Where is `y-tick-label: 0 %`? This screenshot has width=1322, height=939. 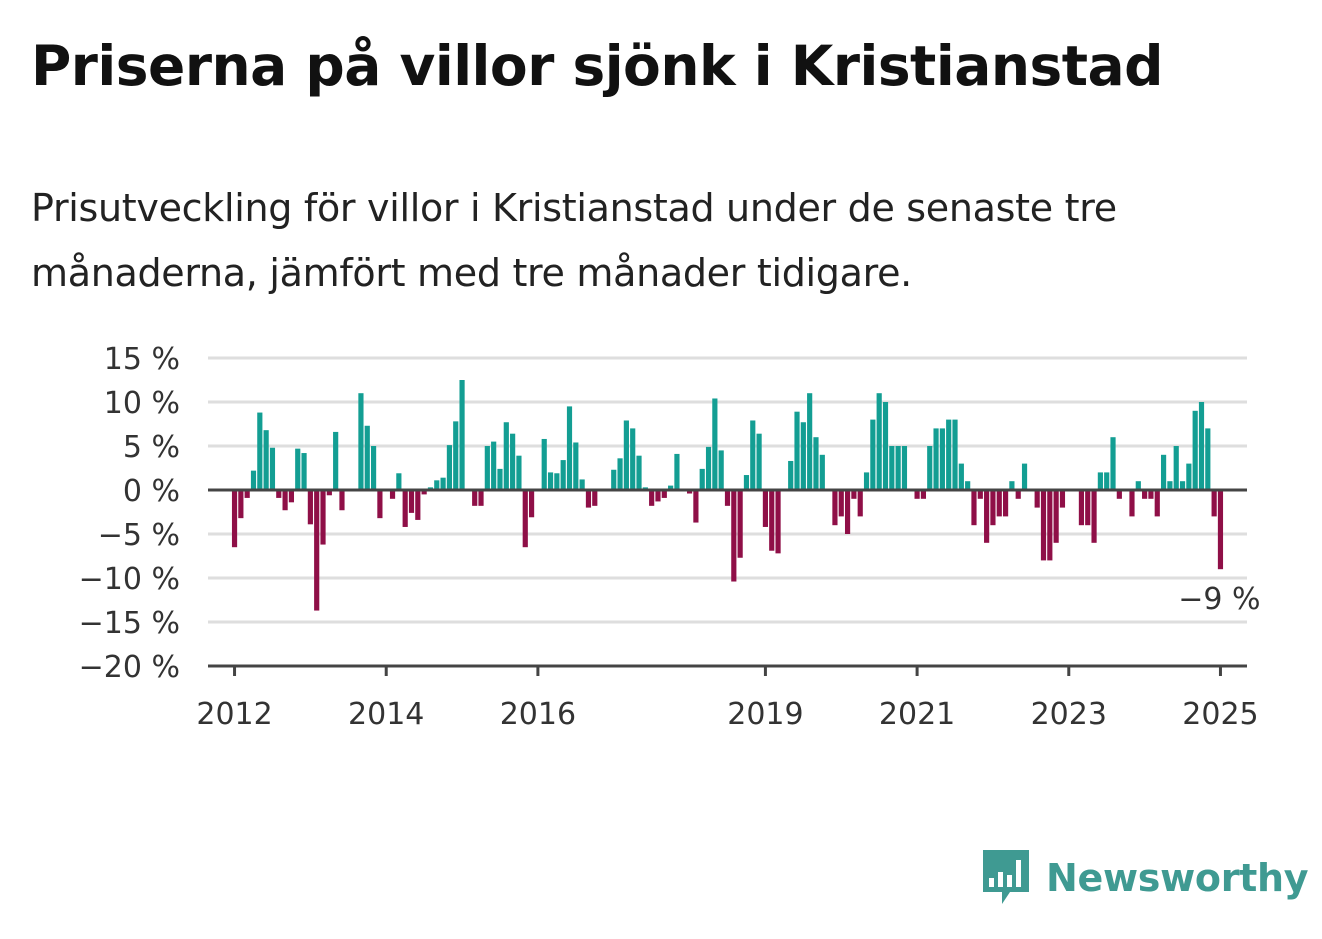
y-tick-label: 0 % is located at coordinates (151, 491).